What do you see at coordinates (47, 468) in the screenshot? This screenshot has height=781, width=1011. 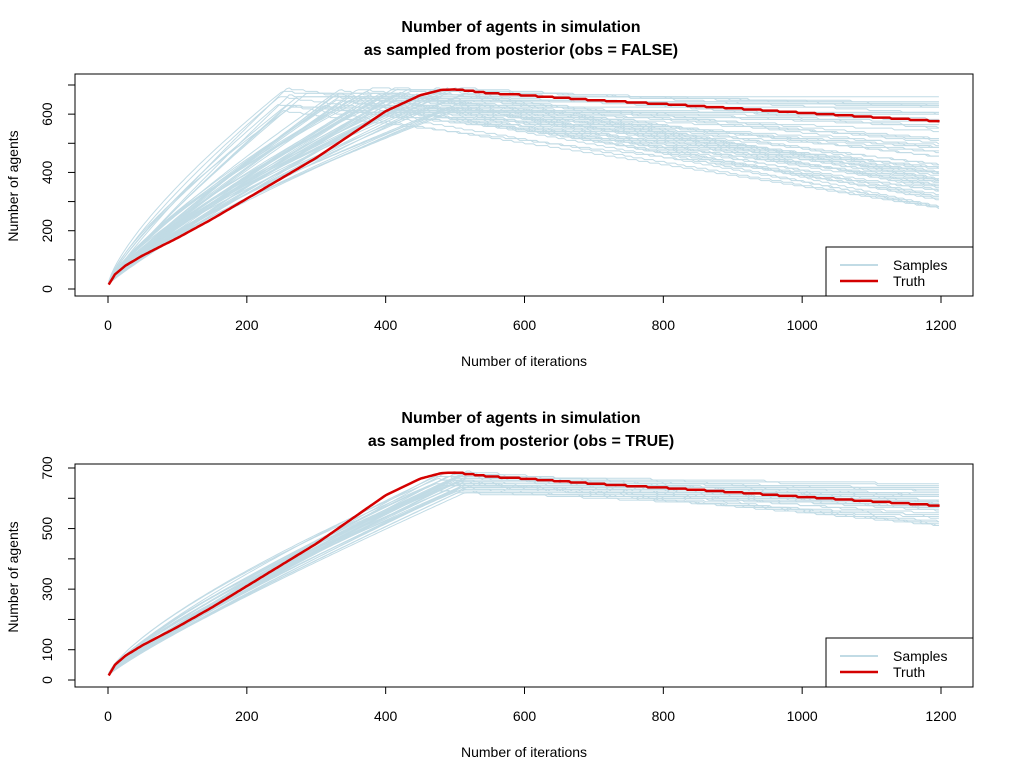 I see `y-tick-label: 700` at bounding box center [47, 468].